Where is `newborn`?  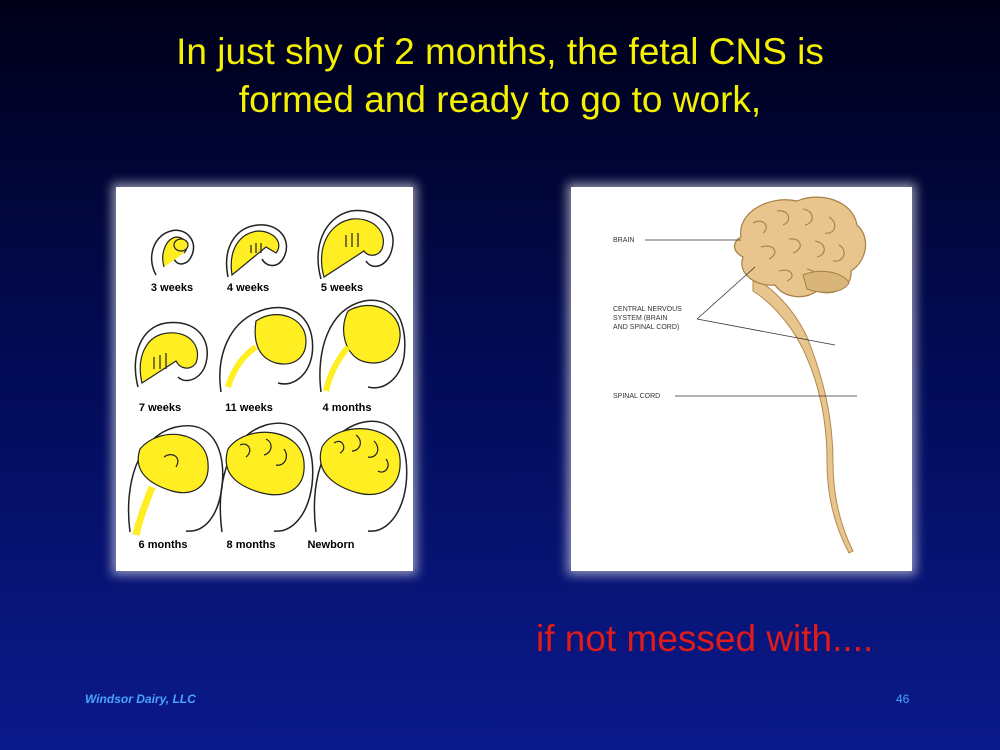
newborn is located at coordinates (360, 476).